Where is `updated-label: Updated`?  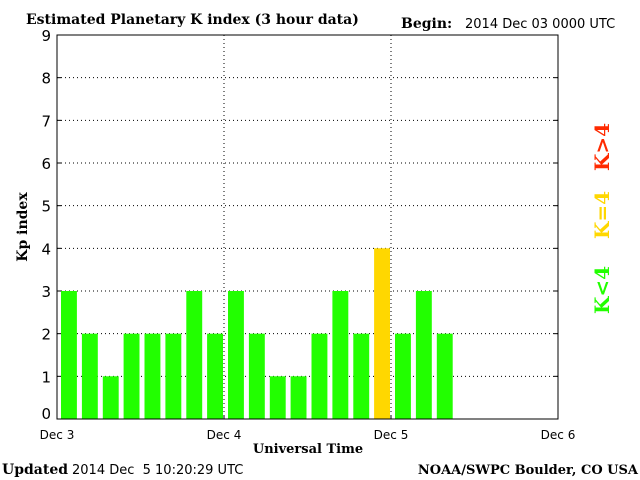 updated-label: Updated is located at coordinates (35, 470).